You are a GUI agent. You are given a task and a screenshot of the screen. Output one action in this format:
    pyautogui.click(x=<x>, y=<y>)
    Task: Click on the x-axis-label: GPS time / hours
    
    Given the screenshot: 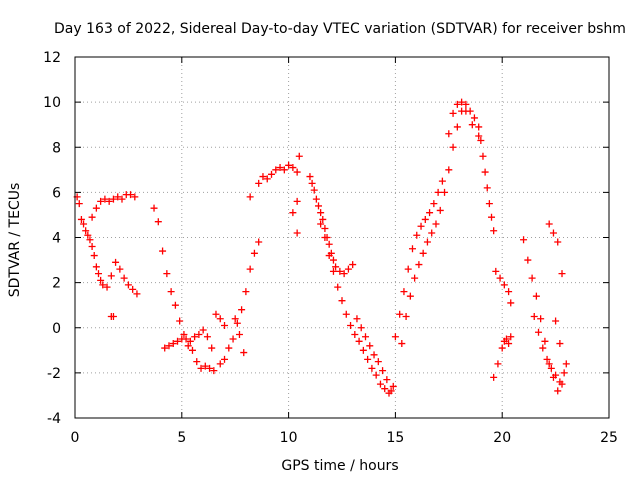 What is the action you would take?
    pyautogui.click(x=339, y=466)
    